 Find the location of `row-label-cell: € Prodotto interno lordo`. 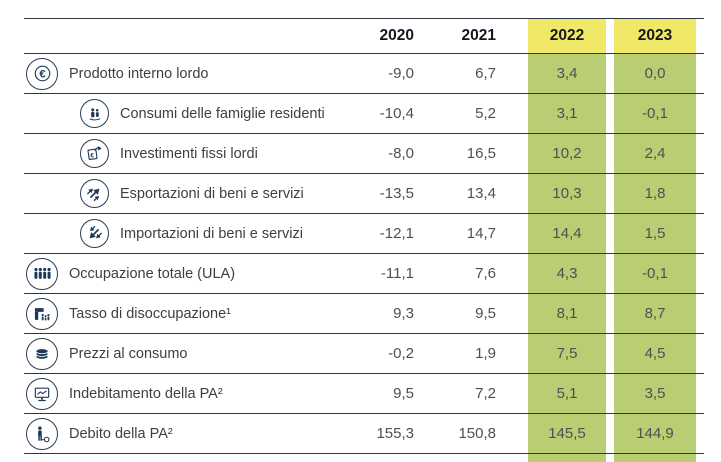

row-label-cell: € Prodotto interno lordo is located at coordinates (178, 73).